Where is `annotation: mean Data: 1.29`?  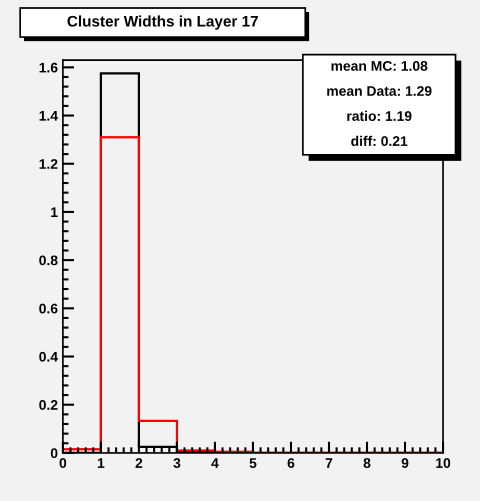
annotation: mean Data: 1.29 is located at coordinates (379, 91).